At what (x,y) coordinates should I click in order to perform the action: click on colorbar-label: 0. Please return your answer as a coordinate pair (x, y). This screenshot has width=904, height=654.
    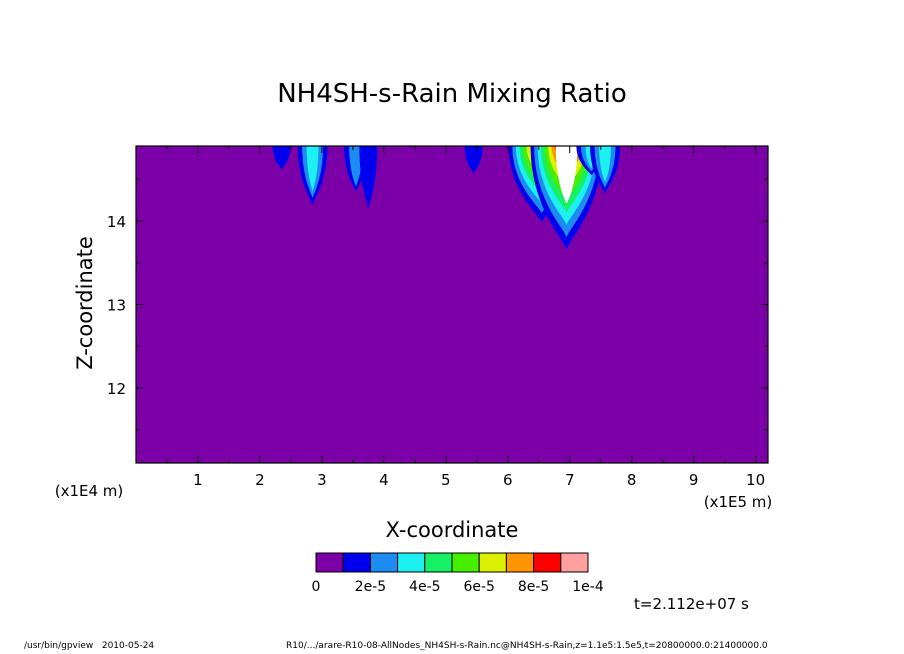
    Looking at the image, I should click on (316, 587).